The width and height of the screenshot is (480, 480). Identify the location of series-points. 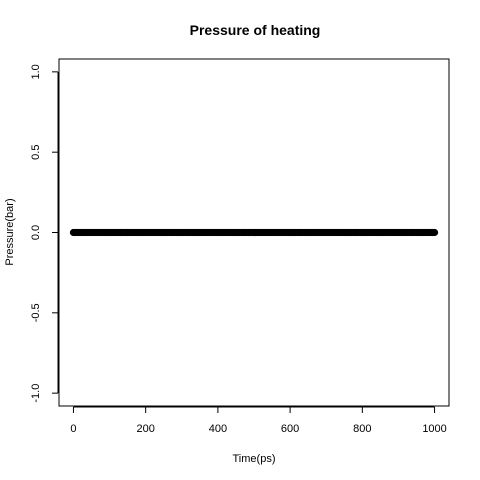
(254, 232).